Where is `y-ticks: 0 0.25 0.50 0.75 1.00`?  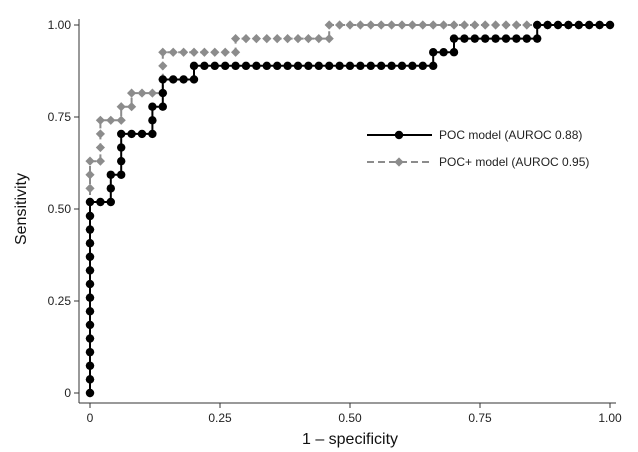
y-ticks: 0 0.25 0.50 0.75 1.00 is located at coordinates (63, 209).